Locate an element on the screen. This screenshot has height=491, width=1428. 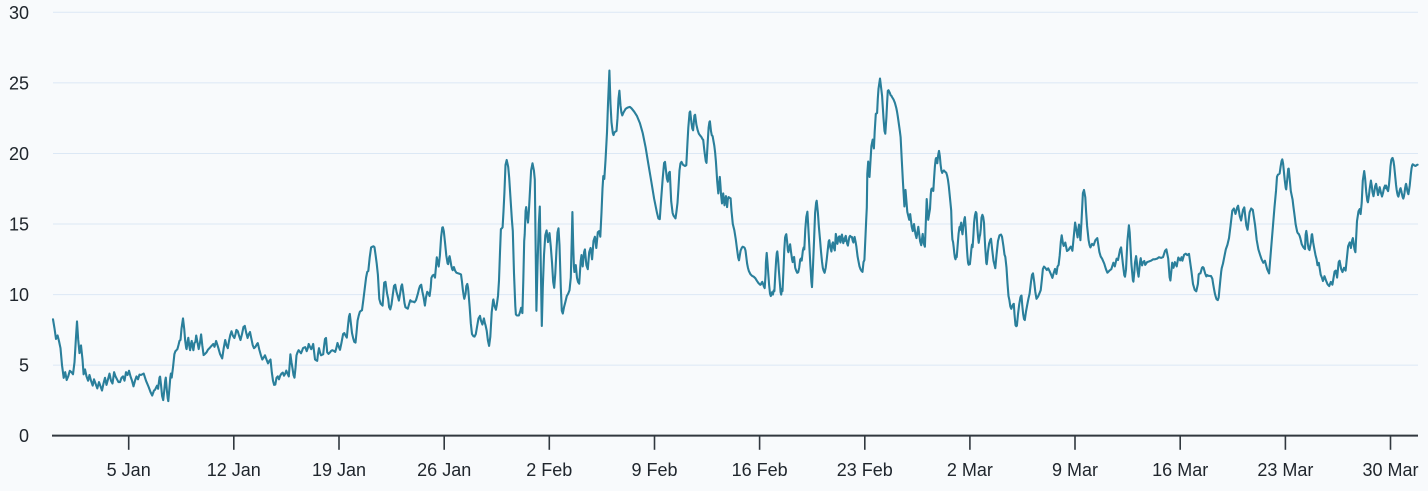
svg-text: 16 Feb is located at coordinates (760, 470).